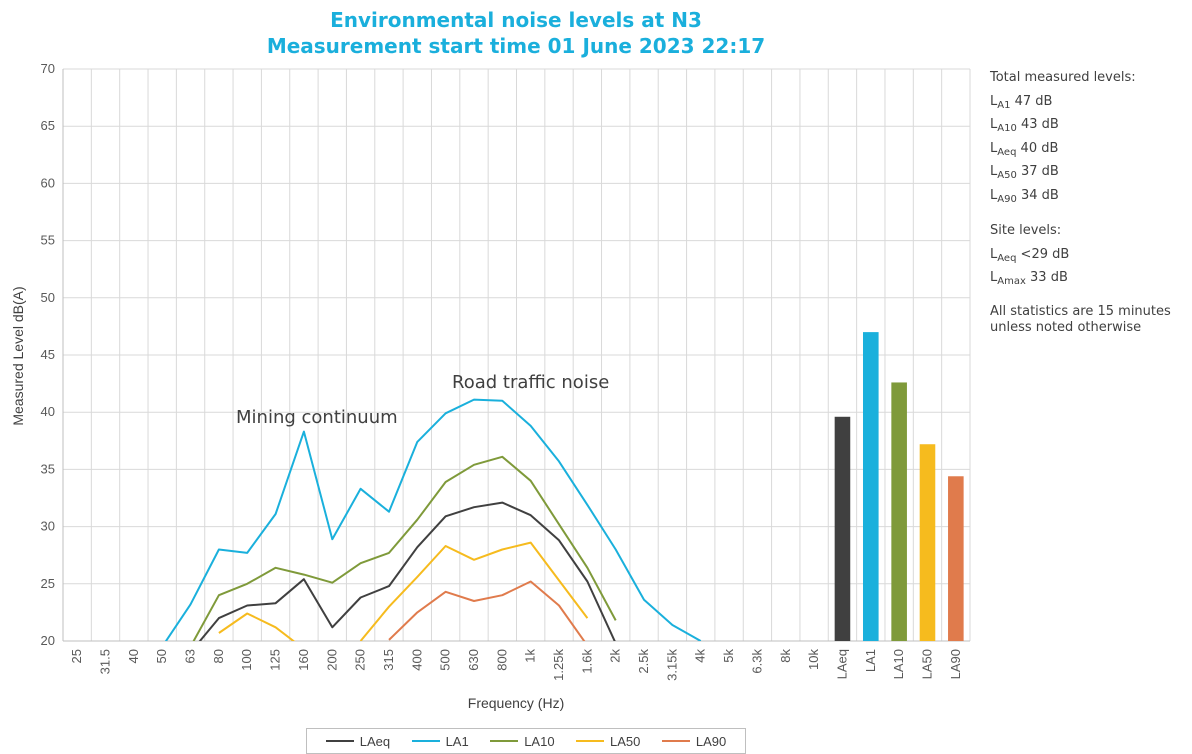 This screenshot has width=1192, height=754. I want to click on total-level-item: LA1 47 dB, so click(1090, 102).